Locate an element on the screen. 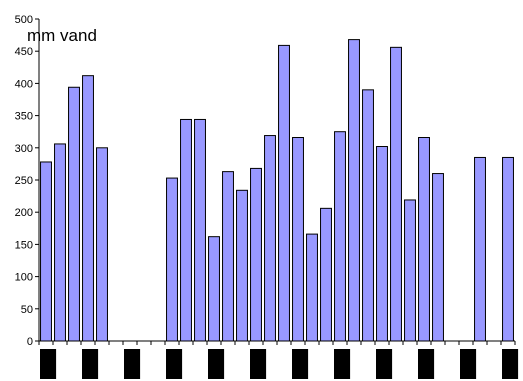 Image resolution: width=523 pixels, height=381 pixels. y-tick-label: 250 is located at coordinates (24, 181).